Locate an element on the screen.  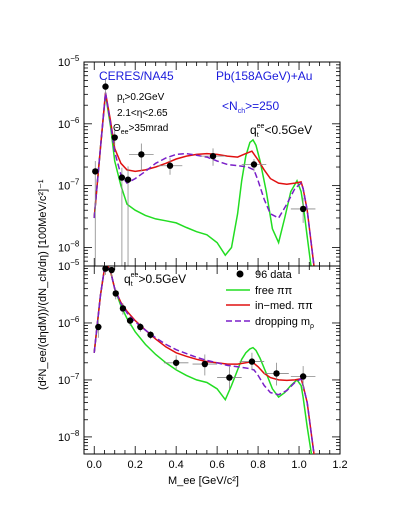
bottom-ytick-label: 10⁻⁷ is located at coordinates (69, 379).